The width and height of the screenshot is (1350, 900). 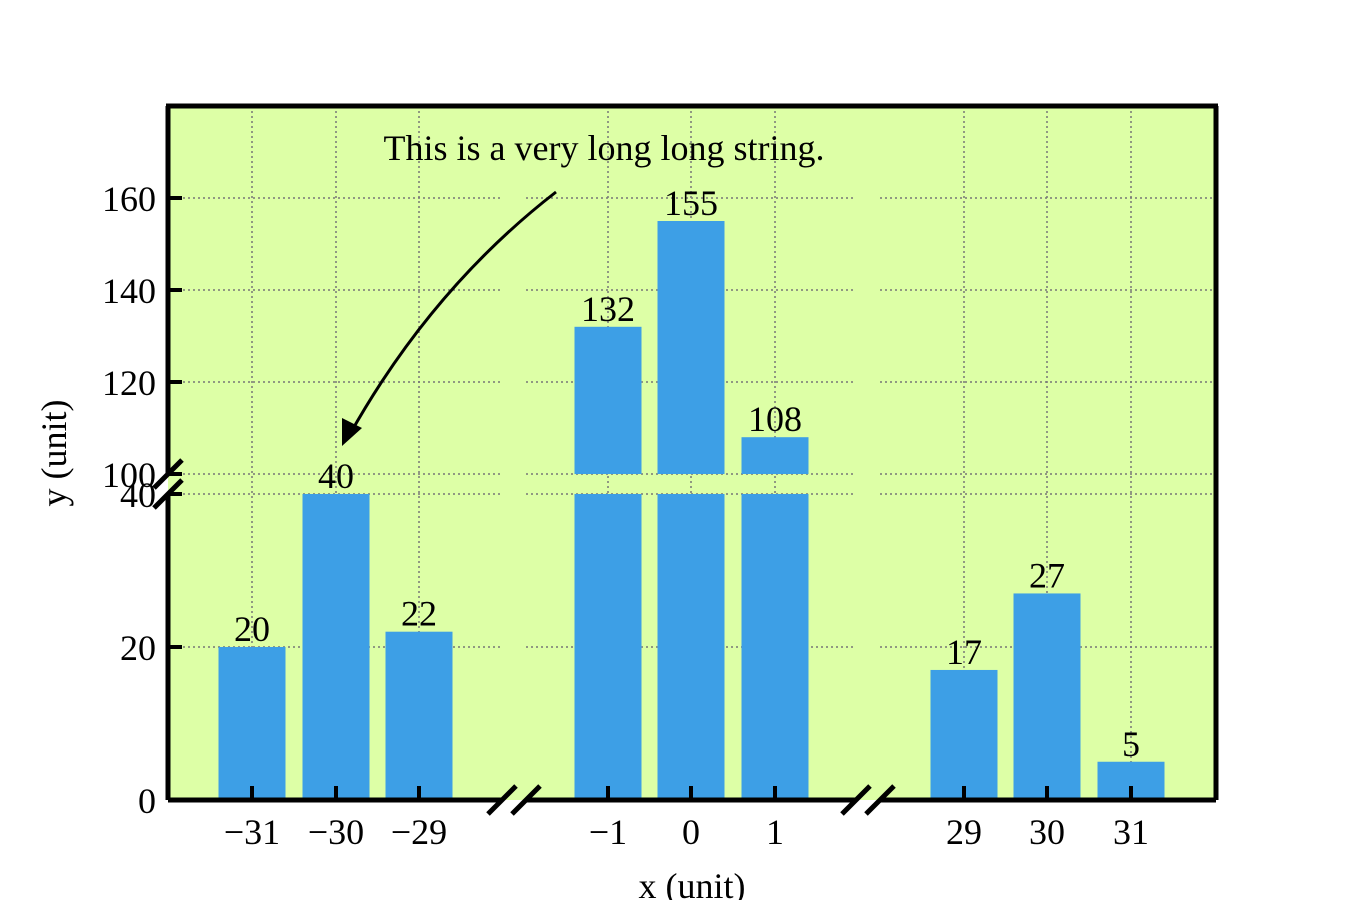 What do you see at coordinates (1131, 832) in the screenshot?
I see `x-tick-label: 31` at bounding box center [1131, 832].